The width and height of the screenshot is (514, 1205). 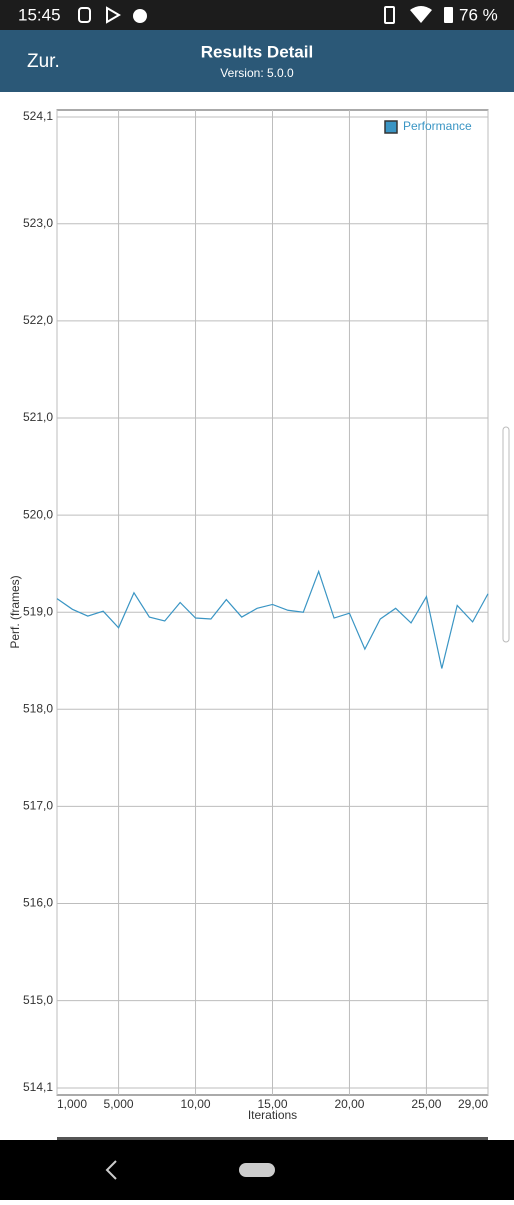 What do you see at coordinates (272, 1138) in the screenshot?
I see `table-edge` at bounding box center [272, 1138].